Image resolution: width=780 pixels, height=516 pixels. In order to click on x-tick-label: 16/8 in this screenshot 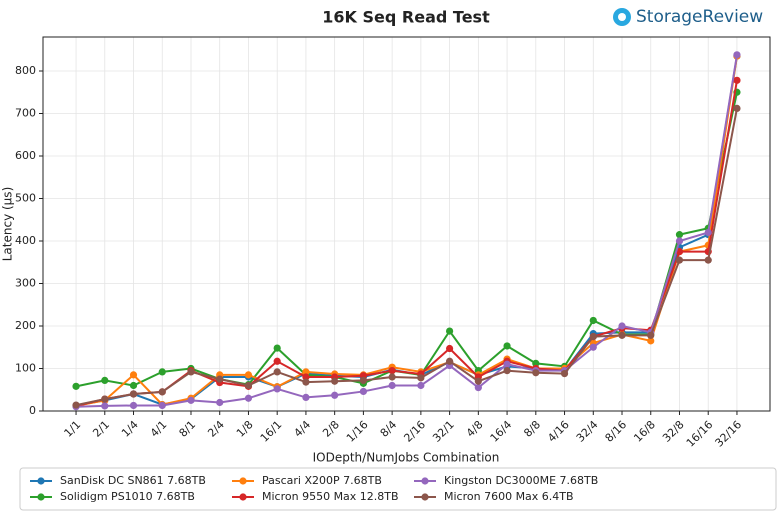, I will do `click(644, 431)`.